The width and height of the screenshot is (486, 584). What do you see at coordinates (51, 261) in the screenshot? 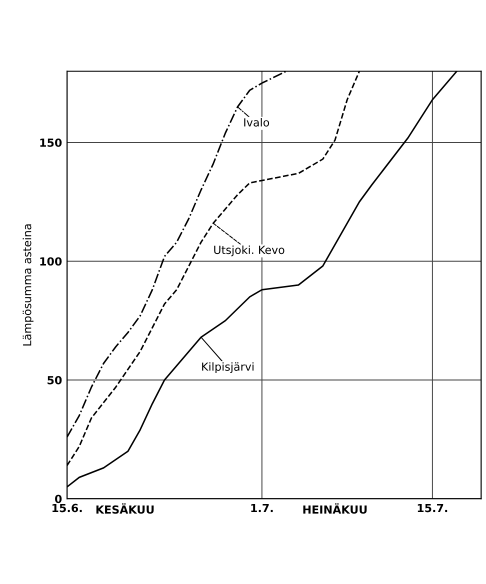
I see `y-tick-label: 100` at bounding box center [51, 261].